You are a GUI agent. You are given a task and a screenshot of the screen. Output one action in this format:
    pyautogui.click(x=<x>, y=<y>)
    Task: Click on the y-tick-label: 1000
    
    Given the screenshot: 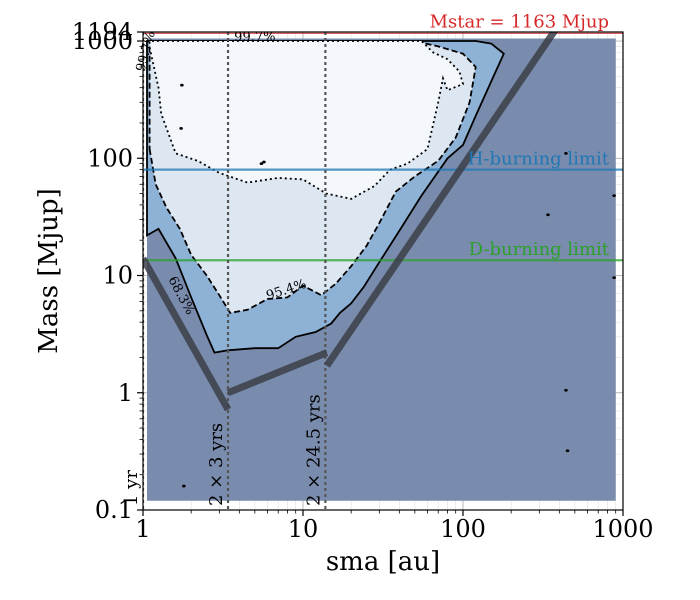 What is the action you would take?
    pyautogui.click(x=102, y=41)
    